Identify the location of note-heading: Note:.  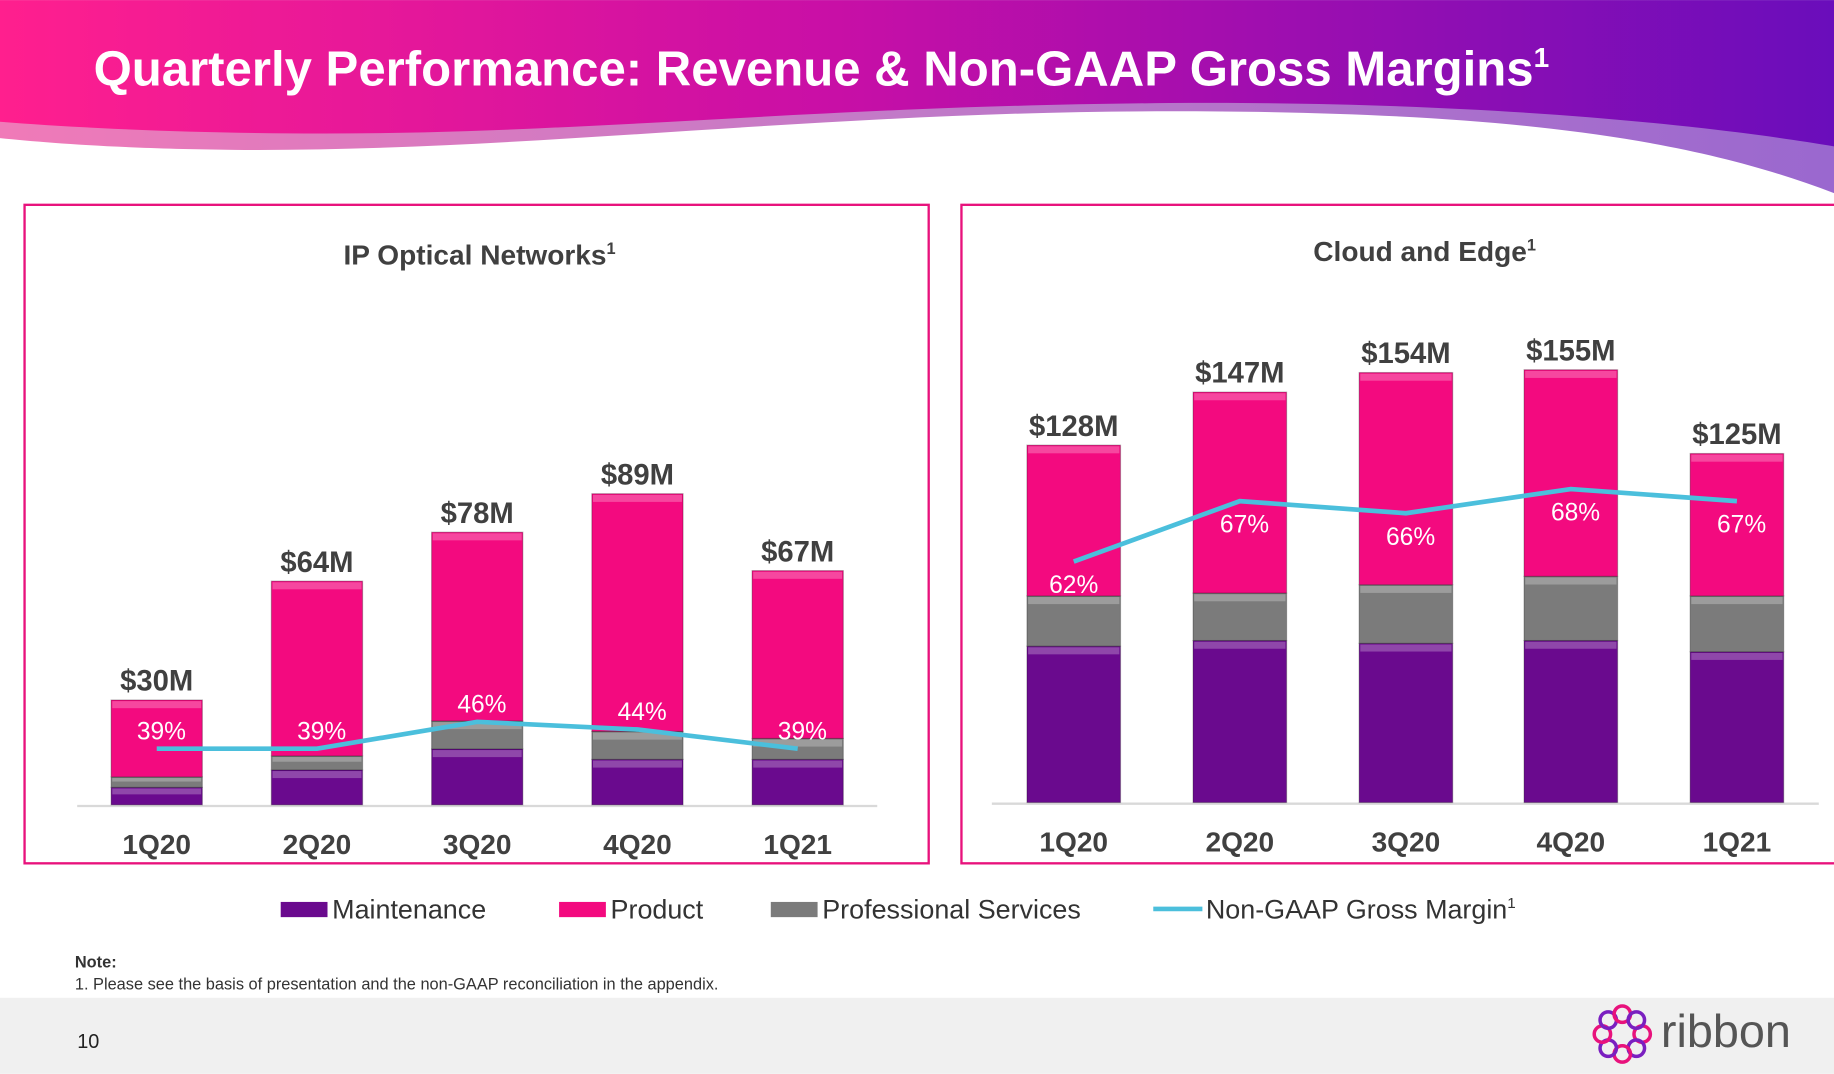
(96, 962).